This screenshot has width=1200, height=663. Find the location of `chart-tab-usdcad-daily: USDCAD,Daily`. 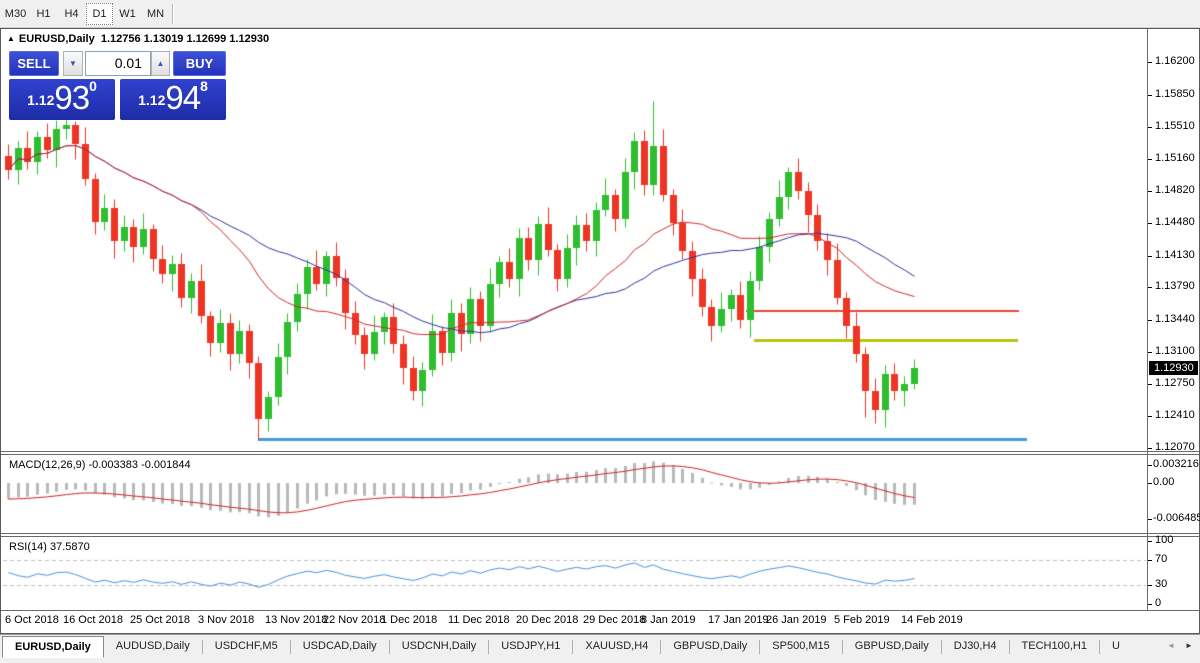

chart-tab-usdcad-daily: USDCAD,Daily is located at coordinates (339, 646).